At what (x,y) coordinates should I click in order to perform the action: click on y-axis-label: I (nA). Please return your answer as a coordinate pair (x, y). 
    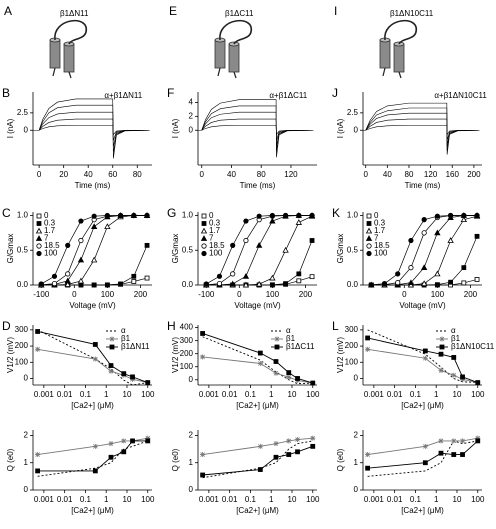
    Looking at the image, I should click on (10, 128).